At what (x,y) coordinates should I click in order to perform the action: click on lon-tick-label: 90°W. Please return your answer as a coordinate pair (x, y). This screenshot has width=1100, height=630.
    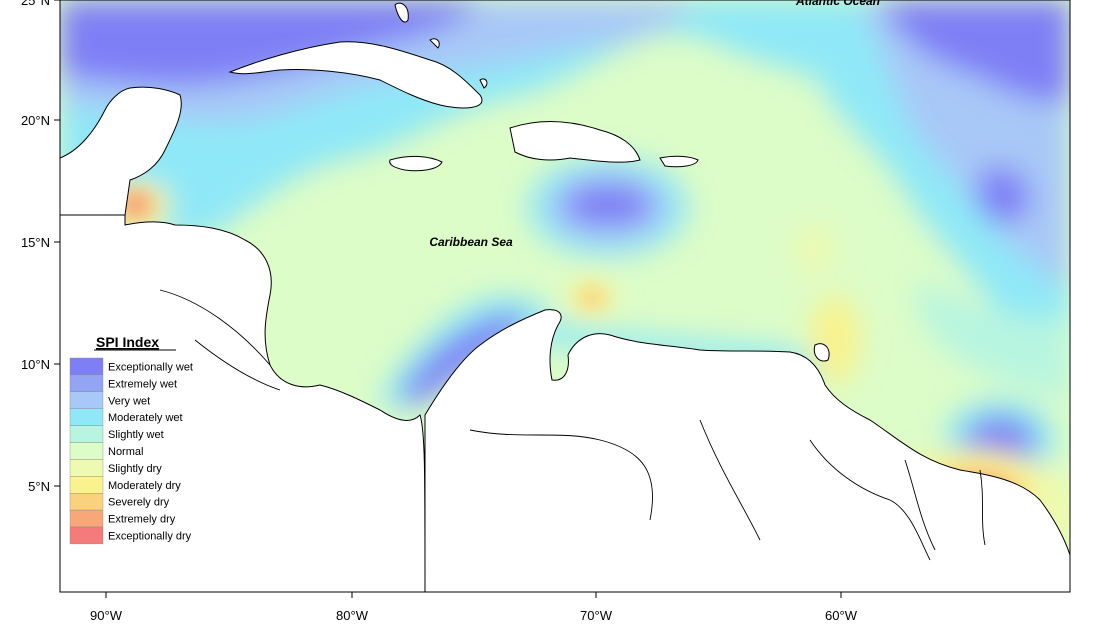
    Looking at the image, I should click on (106, 615).